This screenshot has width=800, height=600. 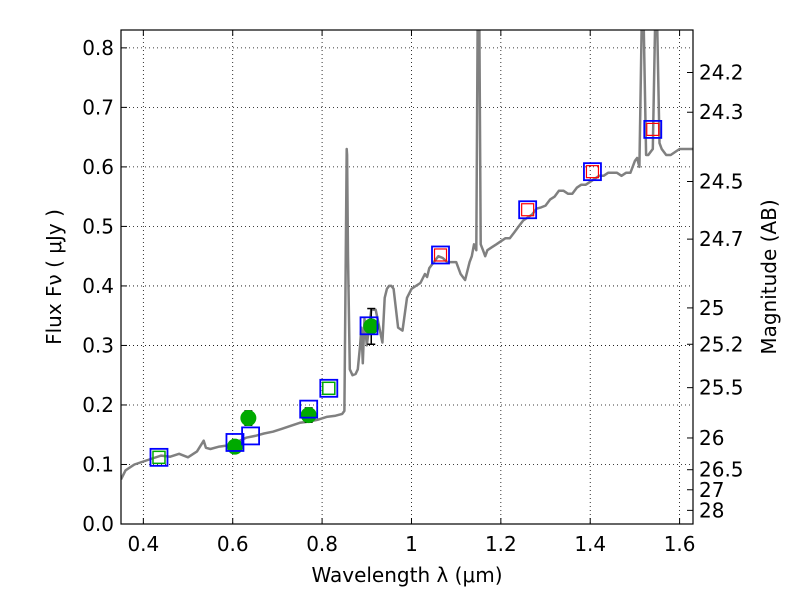 I want to click on x-tick-label: 1, so click(x=411, y=544).